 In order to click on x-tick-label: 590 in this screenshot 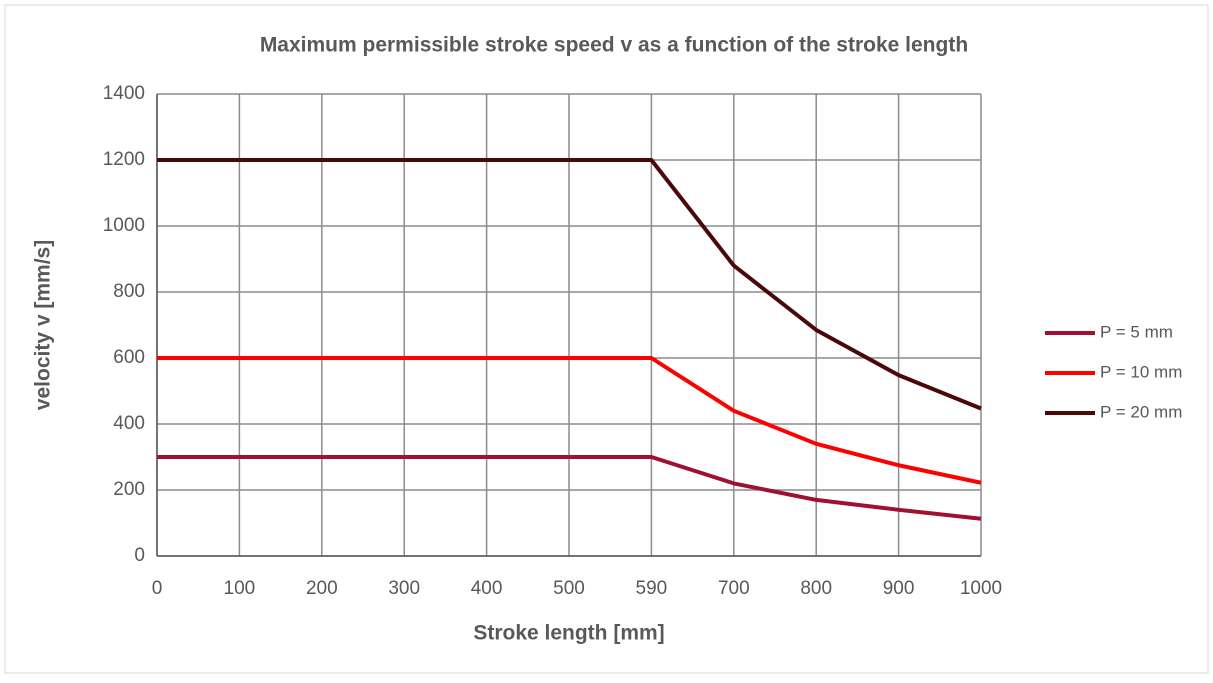, I will do `click(652, 588)`.